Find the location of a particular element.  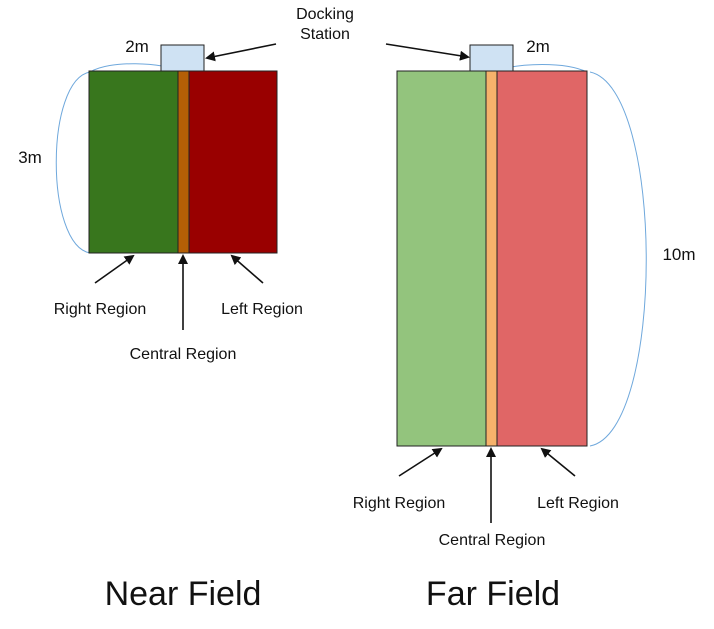

docking-arrow-near is located at coordinates (241, 52).